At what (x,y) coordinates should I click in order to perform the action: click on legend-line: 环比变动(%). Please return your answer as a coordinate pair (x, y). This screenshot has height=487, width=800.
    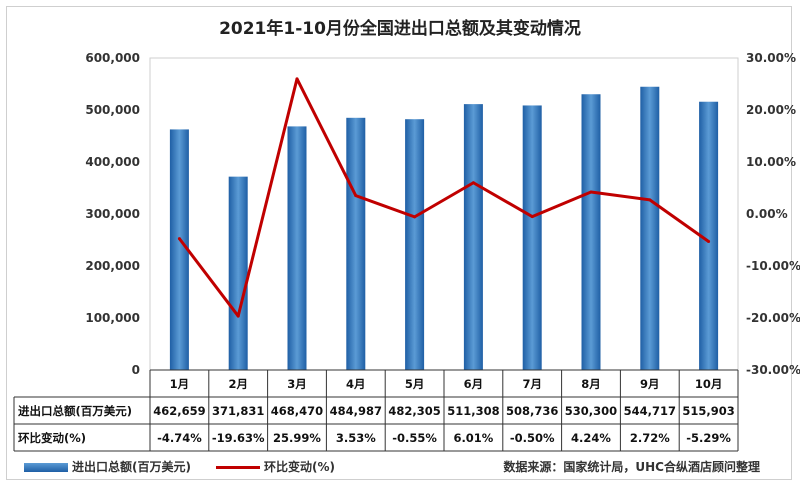
    Looking at the image, I should click on (275, 466).